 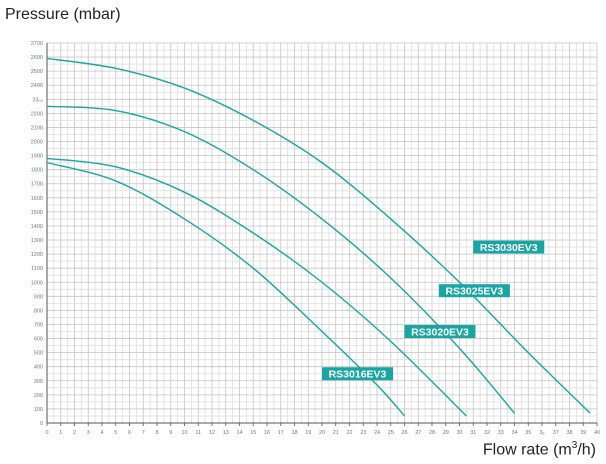 I want to click on x-tick-label: 35, so click(x=528, y=433).